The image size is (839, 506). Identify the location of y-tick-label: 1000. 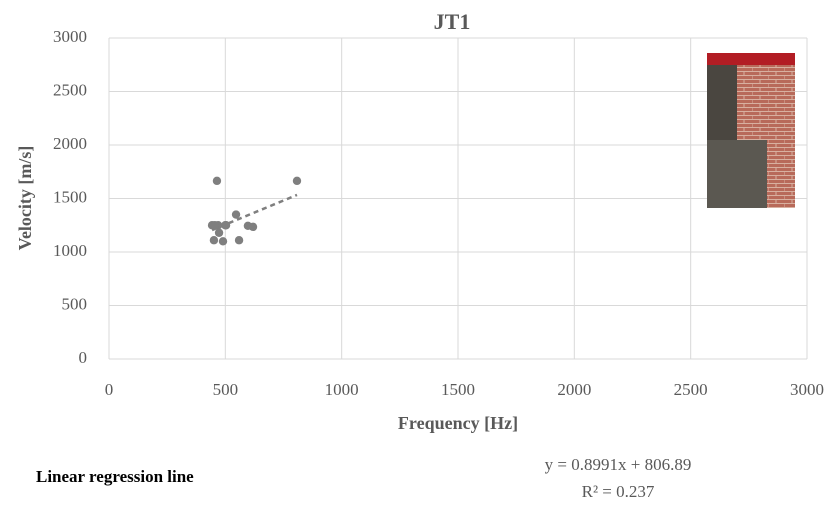
(70, 250).